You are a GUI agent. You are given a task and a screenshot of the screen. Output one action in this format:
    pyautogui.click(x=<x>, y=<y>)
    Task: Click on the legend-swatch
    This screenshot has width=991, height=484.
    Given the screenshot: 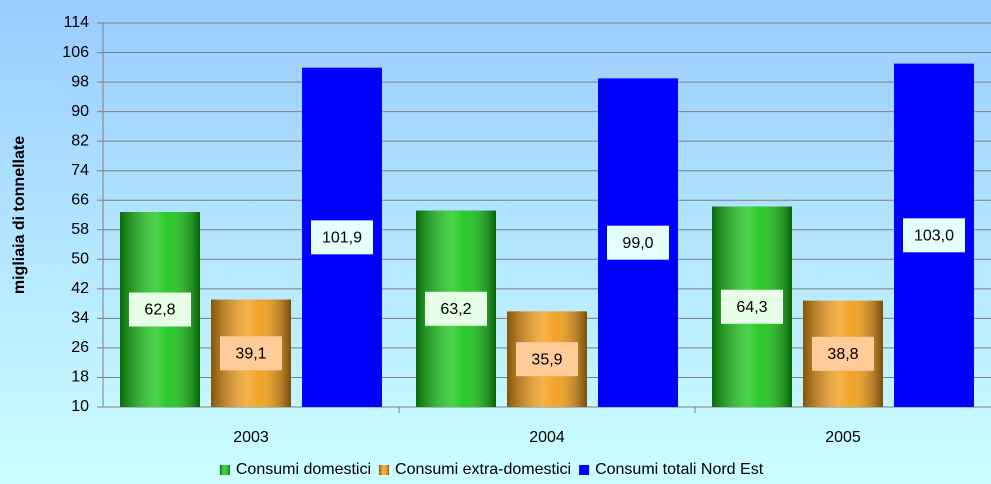 What is the action you would take?
    pyautogui.click(x=584, y=470)
    